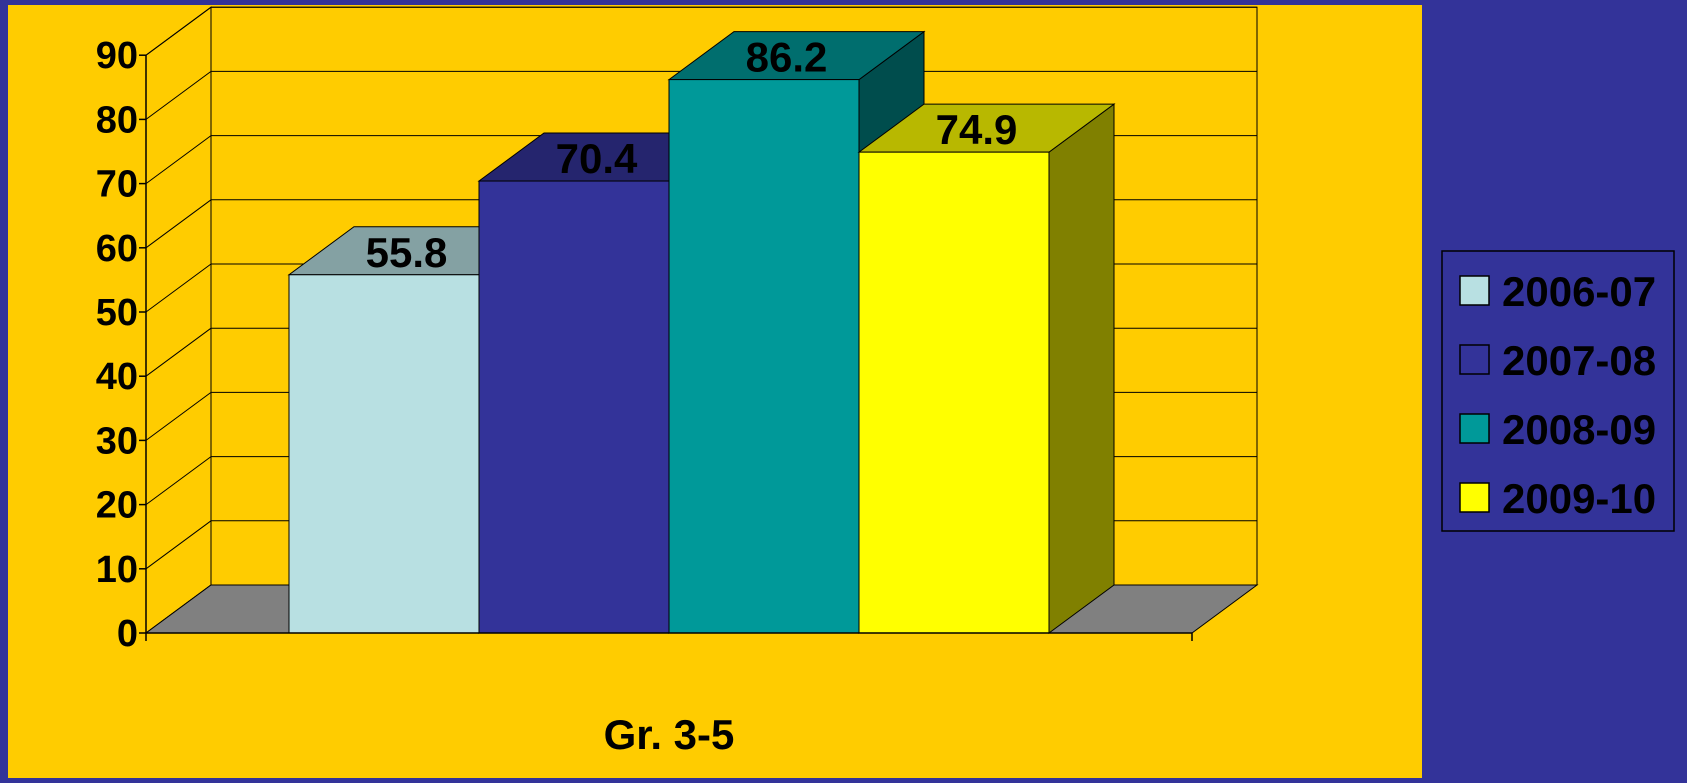 This screenshot has width=1687, height=783. I want to click on y-tick-label: 10, so click(117, 570).